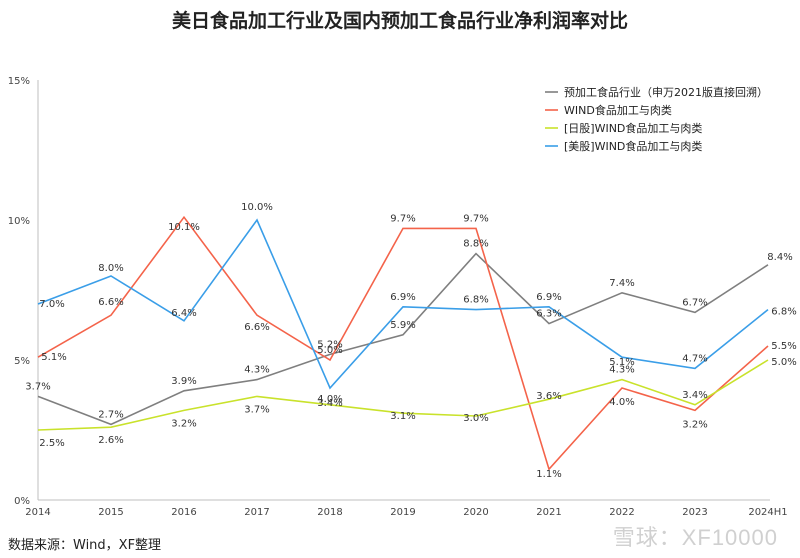 Image resolution: width=800 pixels, height=558 pixels. What do you see at coordinates (779, 257) in the screenshot?
I see `data-label: 8.4%` at bounding box center [779, 257].